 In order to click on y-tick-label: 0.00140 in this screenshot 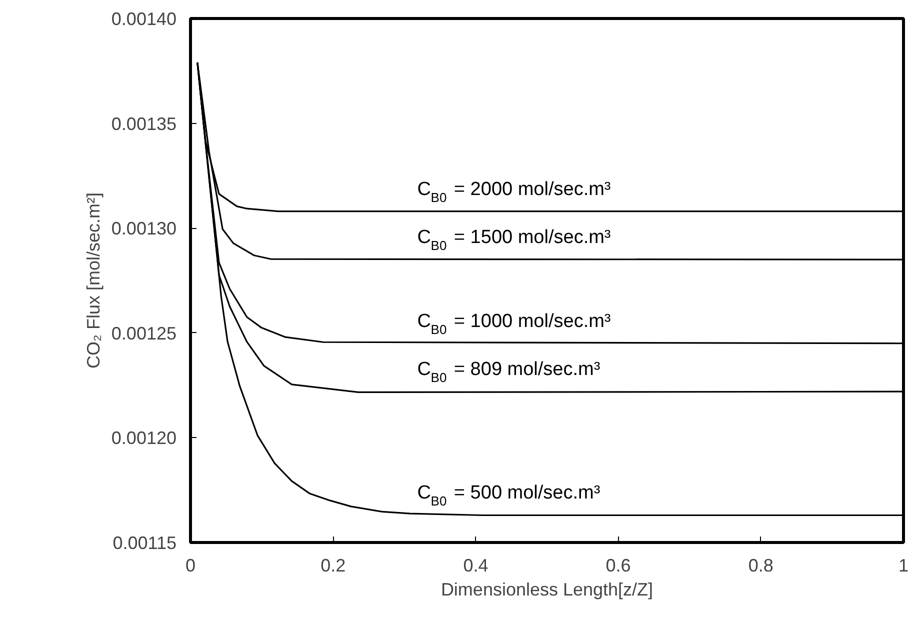, I will do `click(144, 19)`.